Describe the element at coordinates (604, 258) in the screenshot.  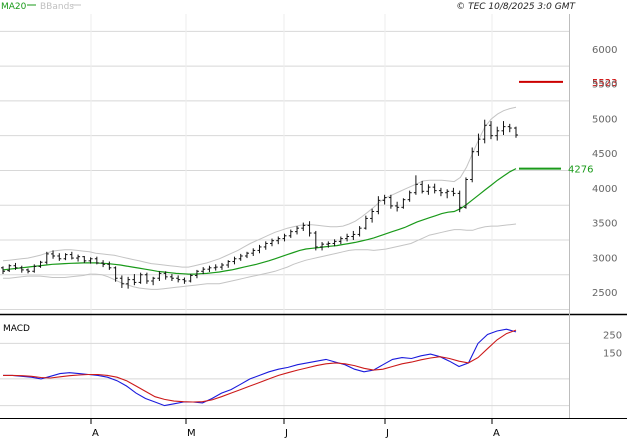
I see `price-tick-label: 3000` at that location.